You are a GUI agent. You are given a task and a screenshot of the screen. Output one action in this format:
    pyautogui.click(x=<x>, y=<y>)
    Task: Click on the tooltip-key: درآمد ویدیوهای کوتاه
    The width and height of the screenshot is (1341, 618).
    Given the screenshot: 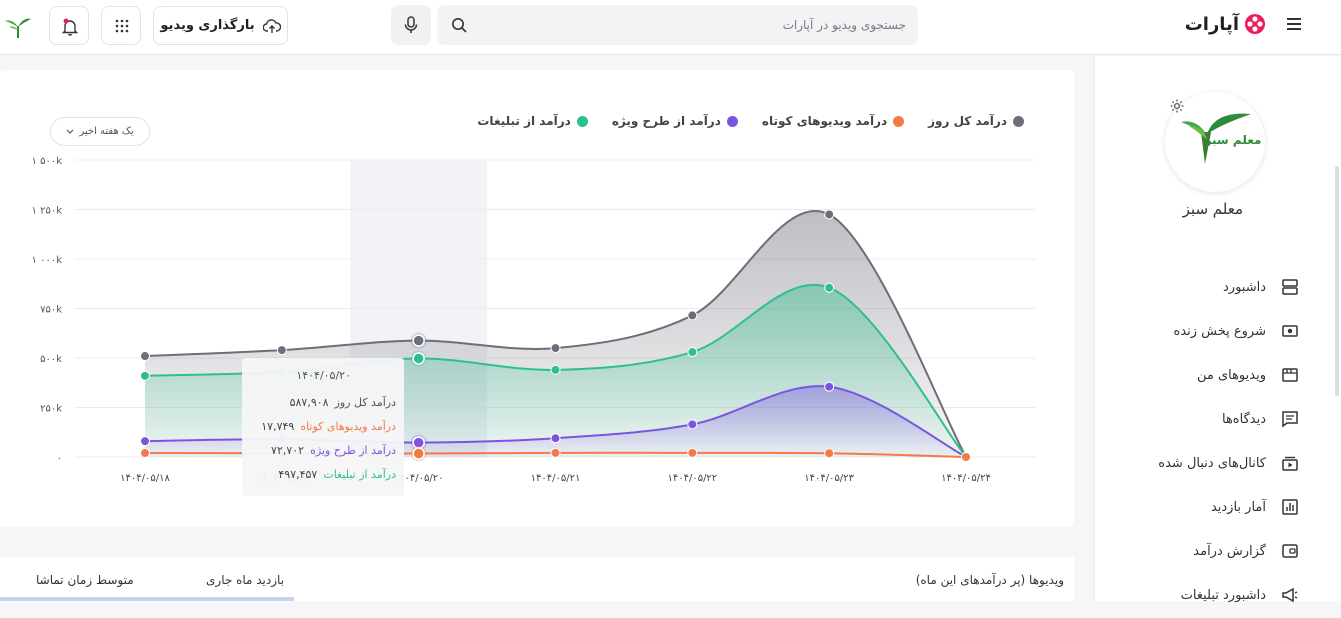 What is the action you would take?
    pyautogui.click(x=348, y=426)
    